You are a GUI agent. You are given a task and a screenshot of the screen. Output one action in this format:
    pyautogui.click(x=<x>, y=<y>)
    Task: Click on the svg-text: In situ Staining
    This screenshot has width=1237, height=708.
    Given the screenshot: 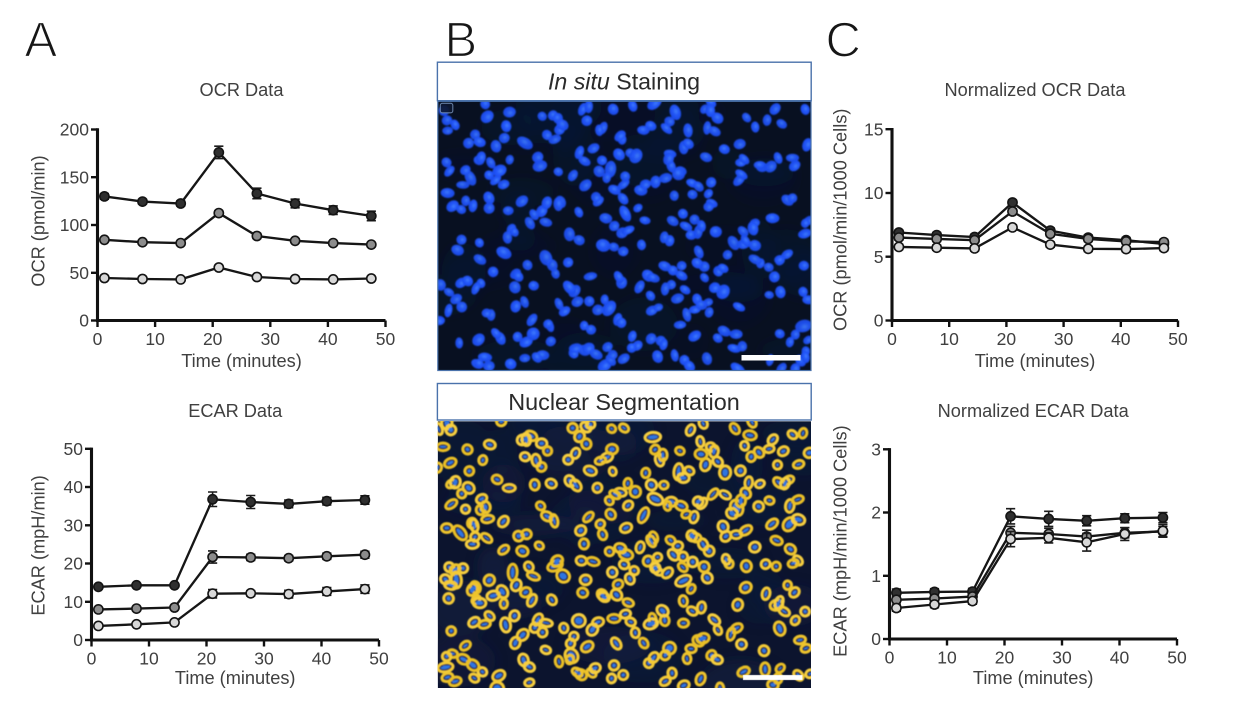 What is the action you would take?
    pyautogui.click(x=624, y=82)
    